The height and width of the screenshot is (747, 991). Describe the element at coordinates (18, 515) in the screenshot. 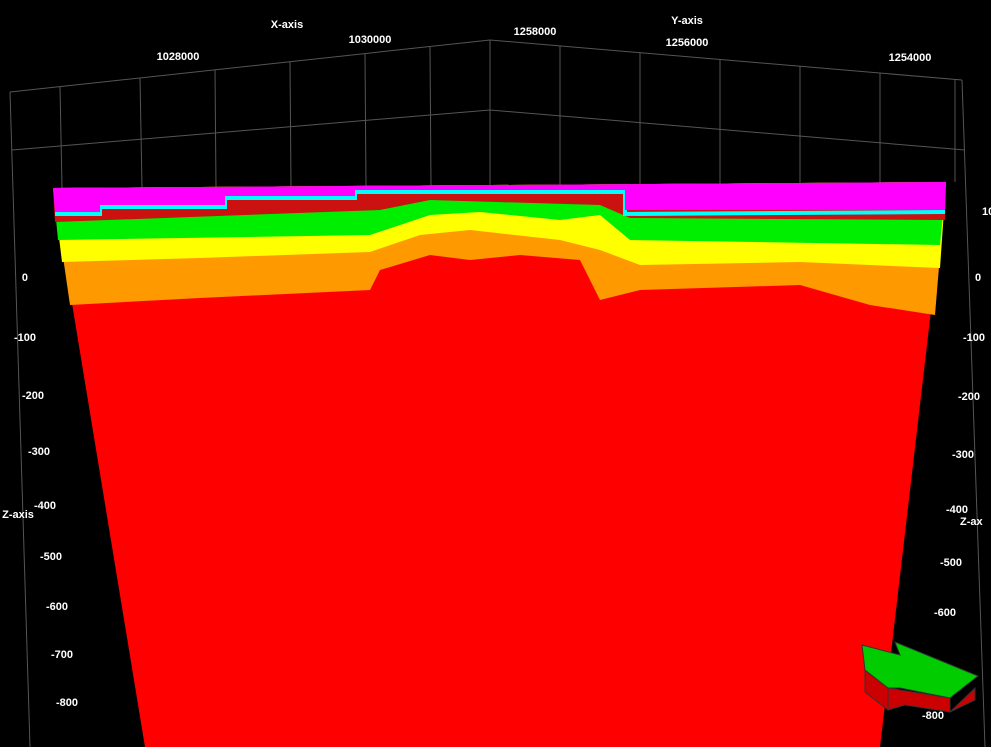

I see `axis-title: Z-axis` at that location.